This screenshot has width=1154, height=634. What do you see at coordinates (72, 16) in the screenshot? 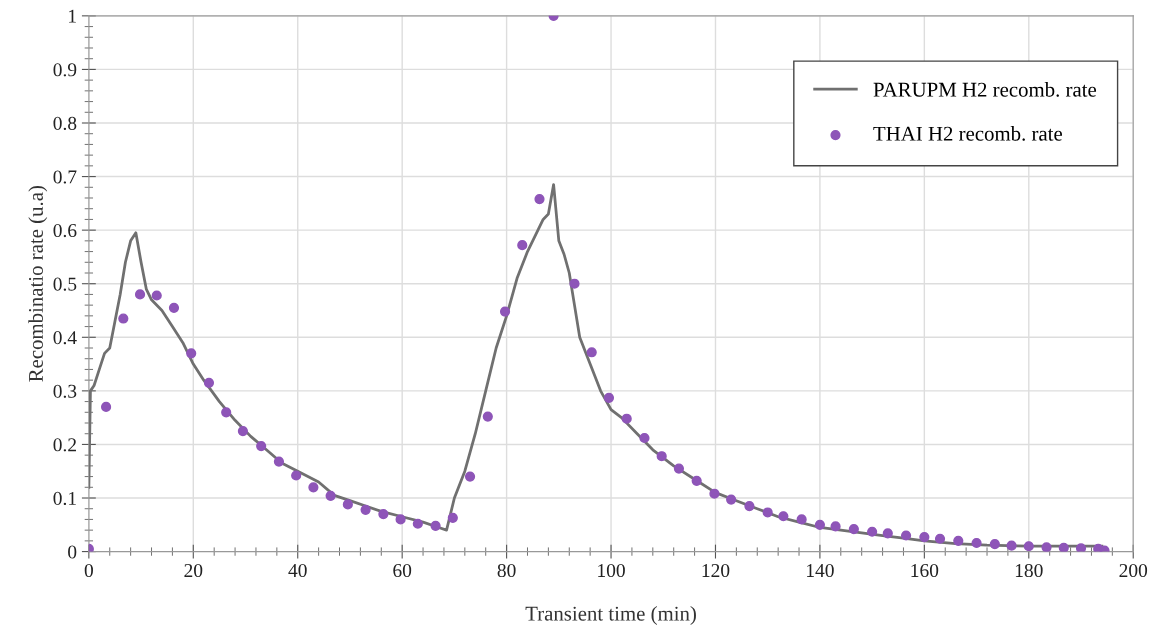
I see `y-tick-label: 1` at bounding box center [72, 16].